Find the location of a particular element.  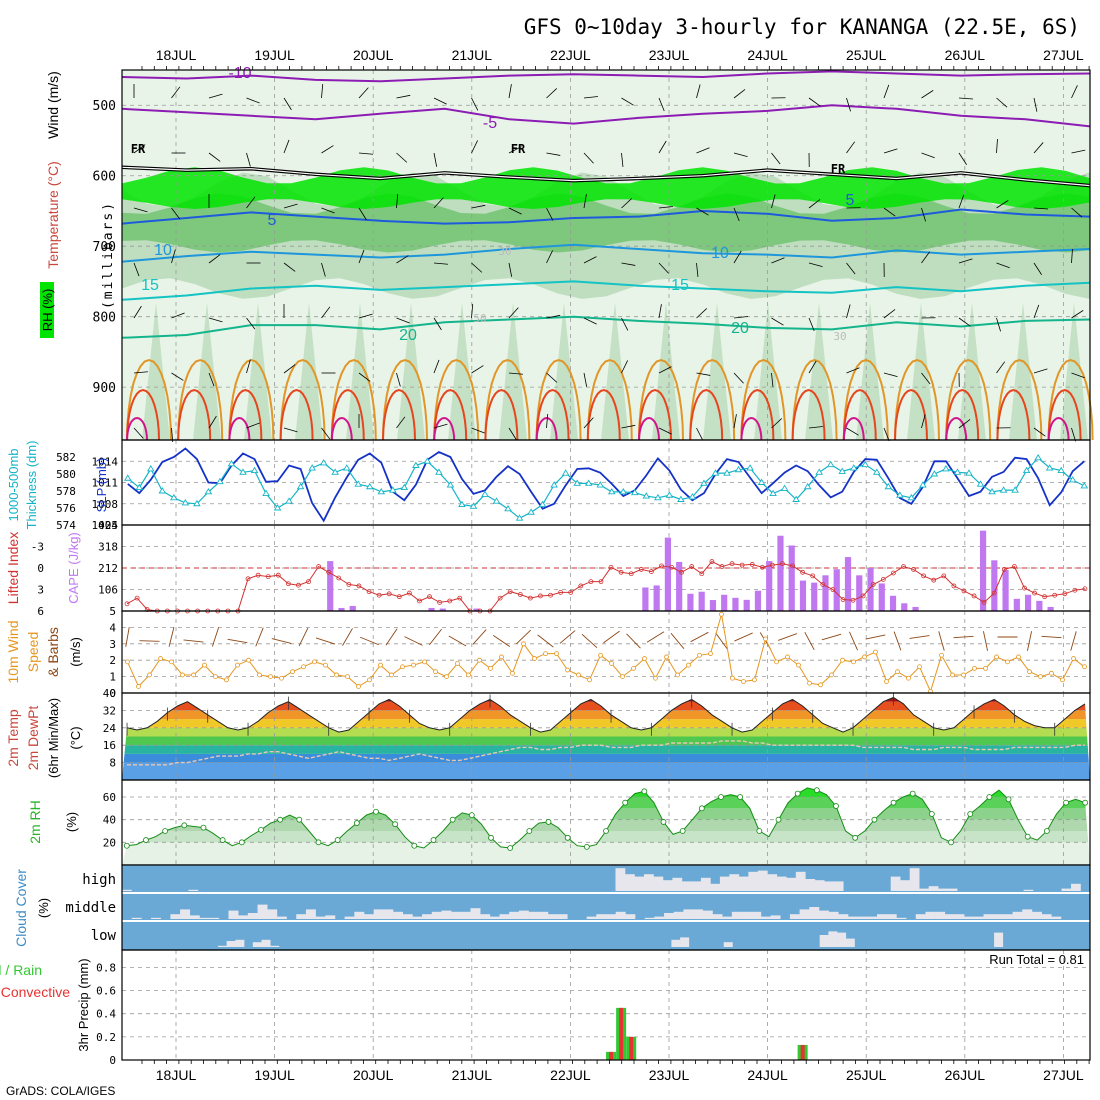

temp-contour-label: 20 is located at coordinates (408, 335).